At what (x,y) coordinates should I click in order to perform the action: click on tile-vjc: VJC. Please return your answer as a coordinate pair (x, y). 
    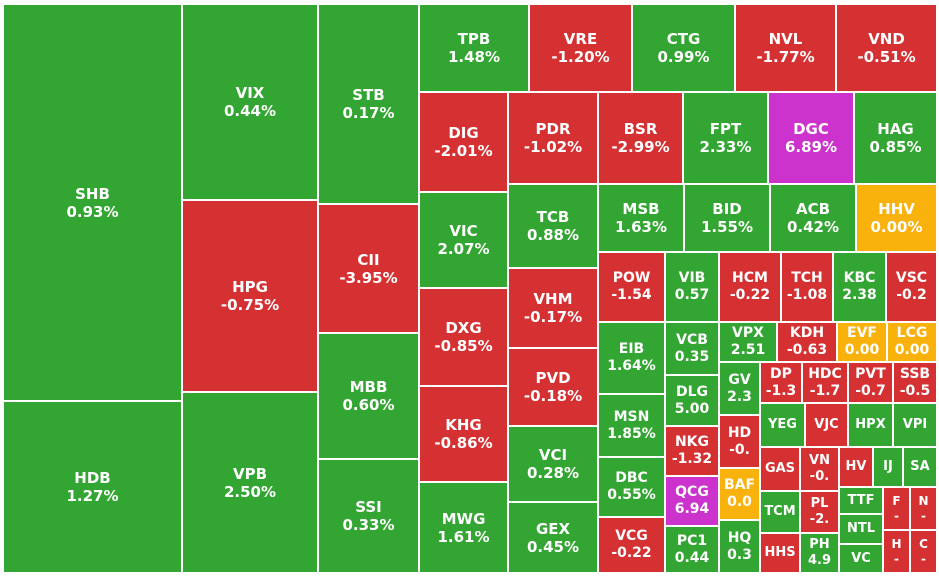
    Looking at the image, I should click on (826, 425).